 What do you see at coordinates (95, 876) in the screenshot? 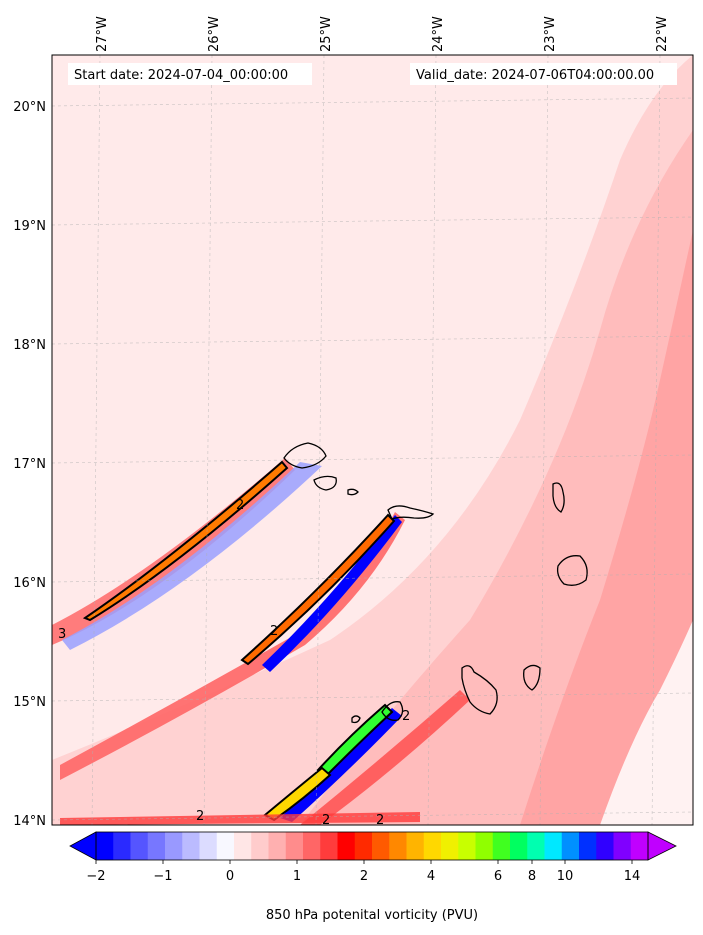
I see `colorbar-tick-label: −2` at bounding box center [95, 876].